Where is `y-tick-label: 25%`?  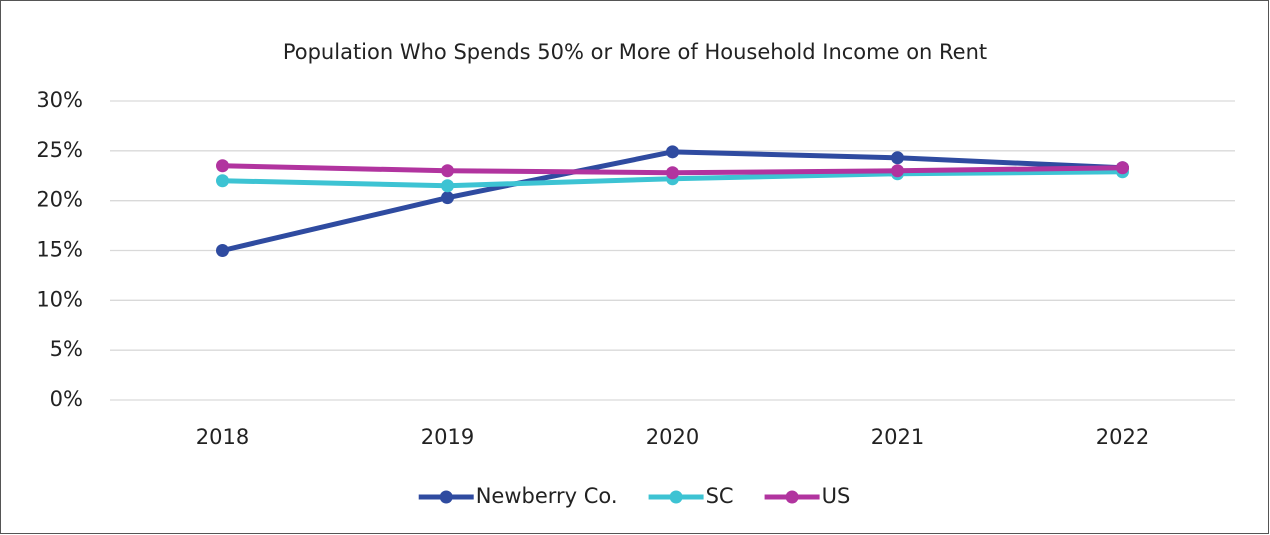 y-tick-label: 25% is located at coordinates (59, 150).